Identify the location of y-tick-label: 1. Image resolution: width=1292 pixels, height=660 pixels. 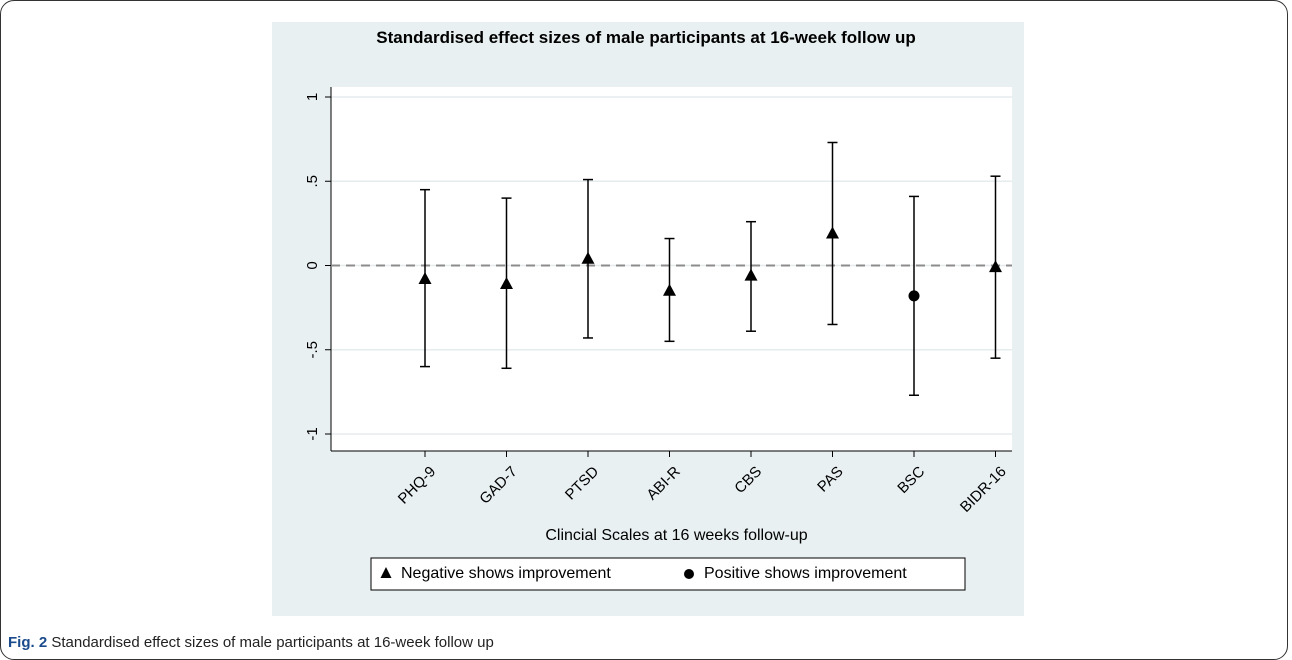
(312, 97).